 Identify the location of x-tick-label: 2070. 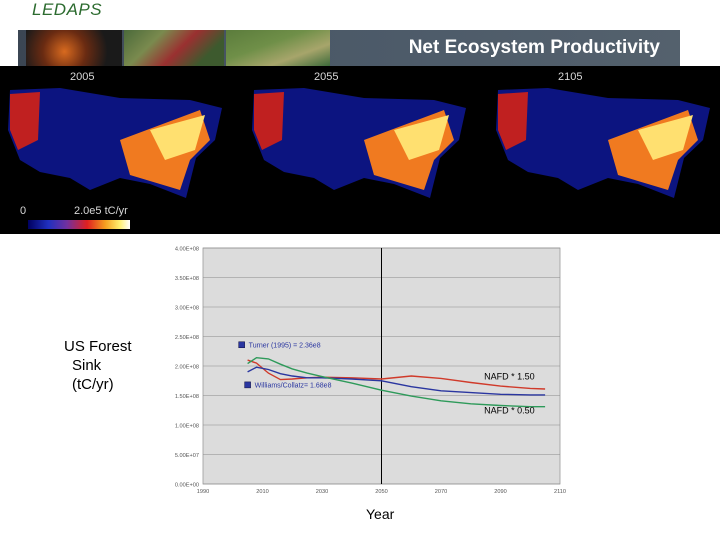
(441, 492).